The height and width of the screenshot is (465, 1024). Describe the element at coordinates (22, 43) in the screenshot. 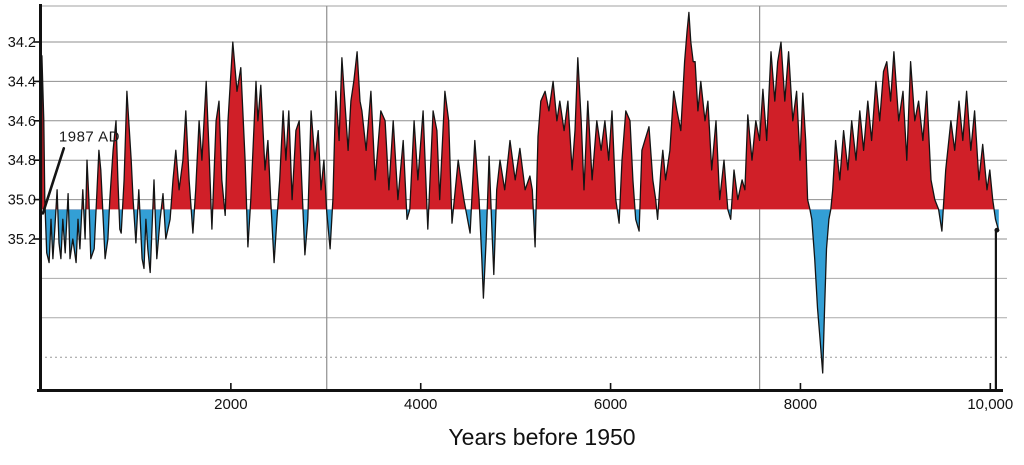

I see `svg-text: 34.2` at that location.